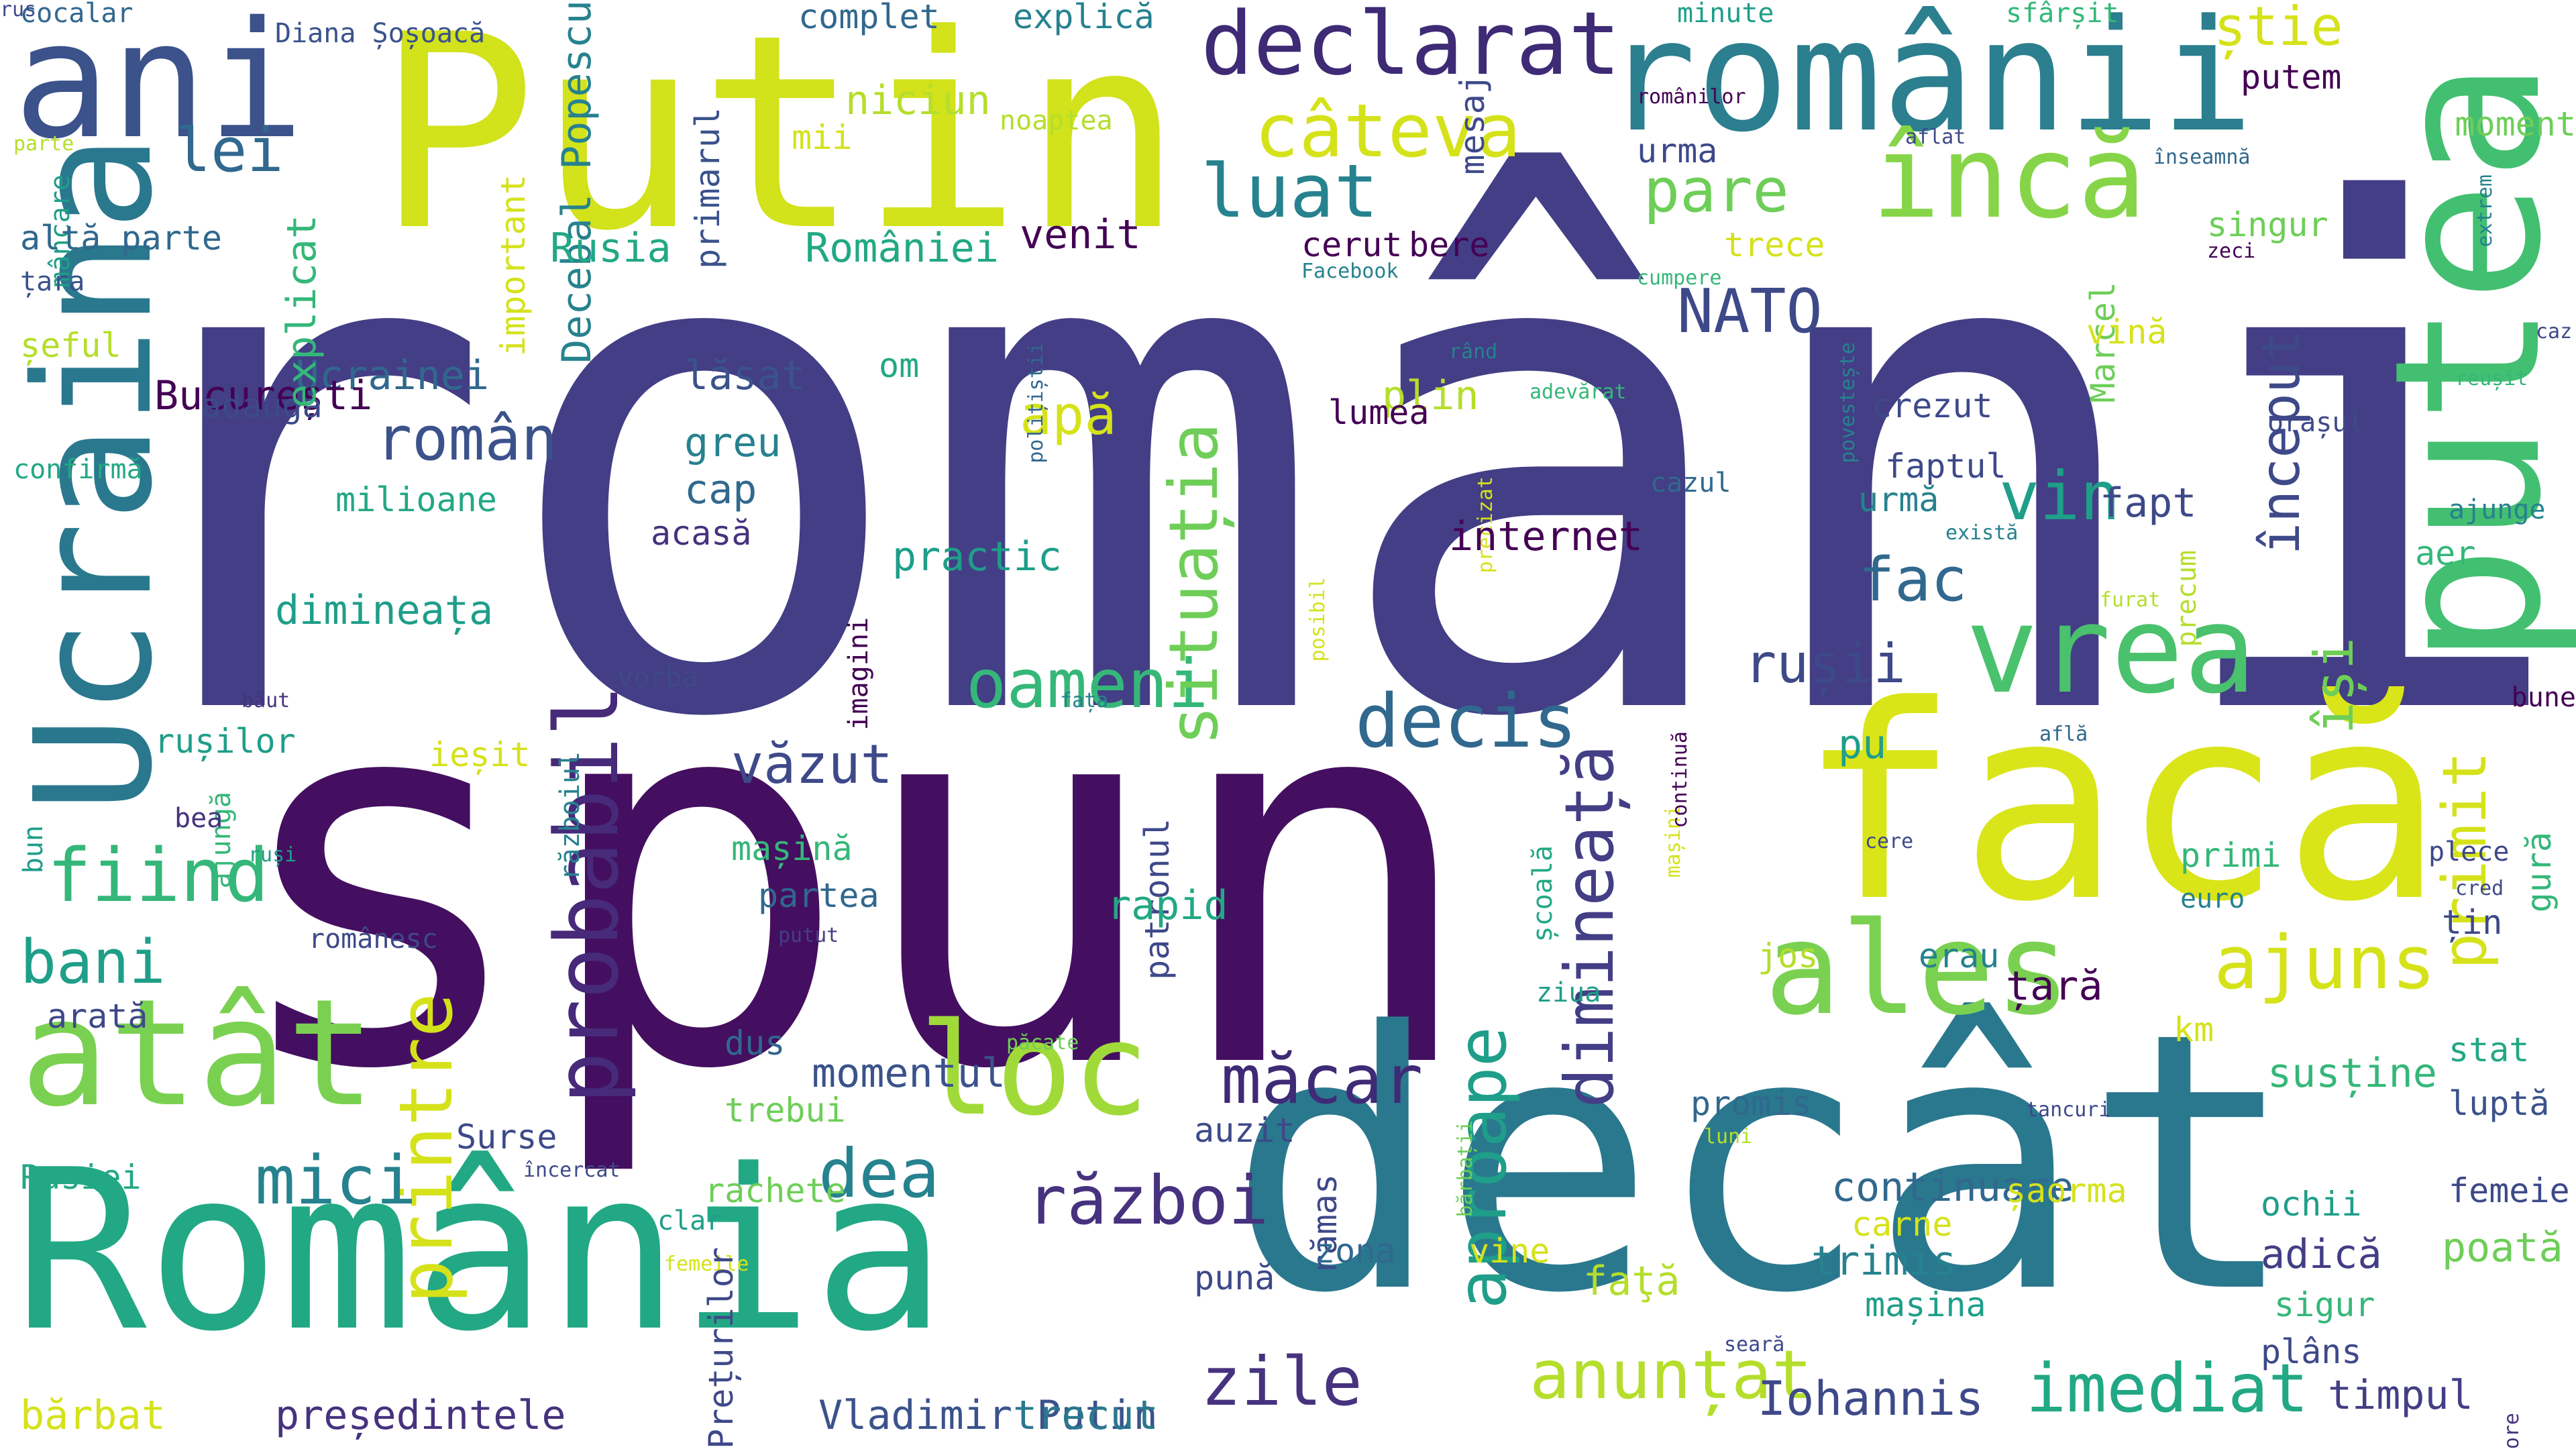  Describe the element at coordinates (689, 1220) in the screenshot. I see `word-clar: clar` at that location.